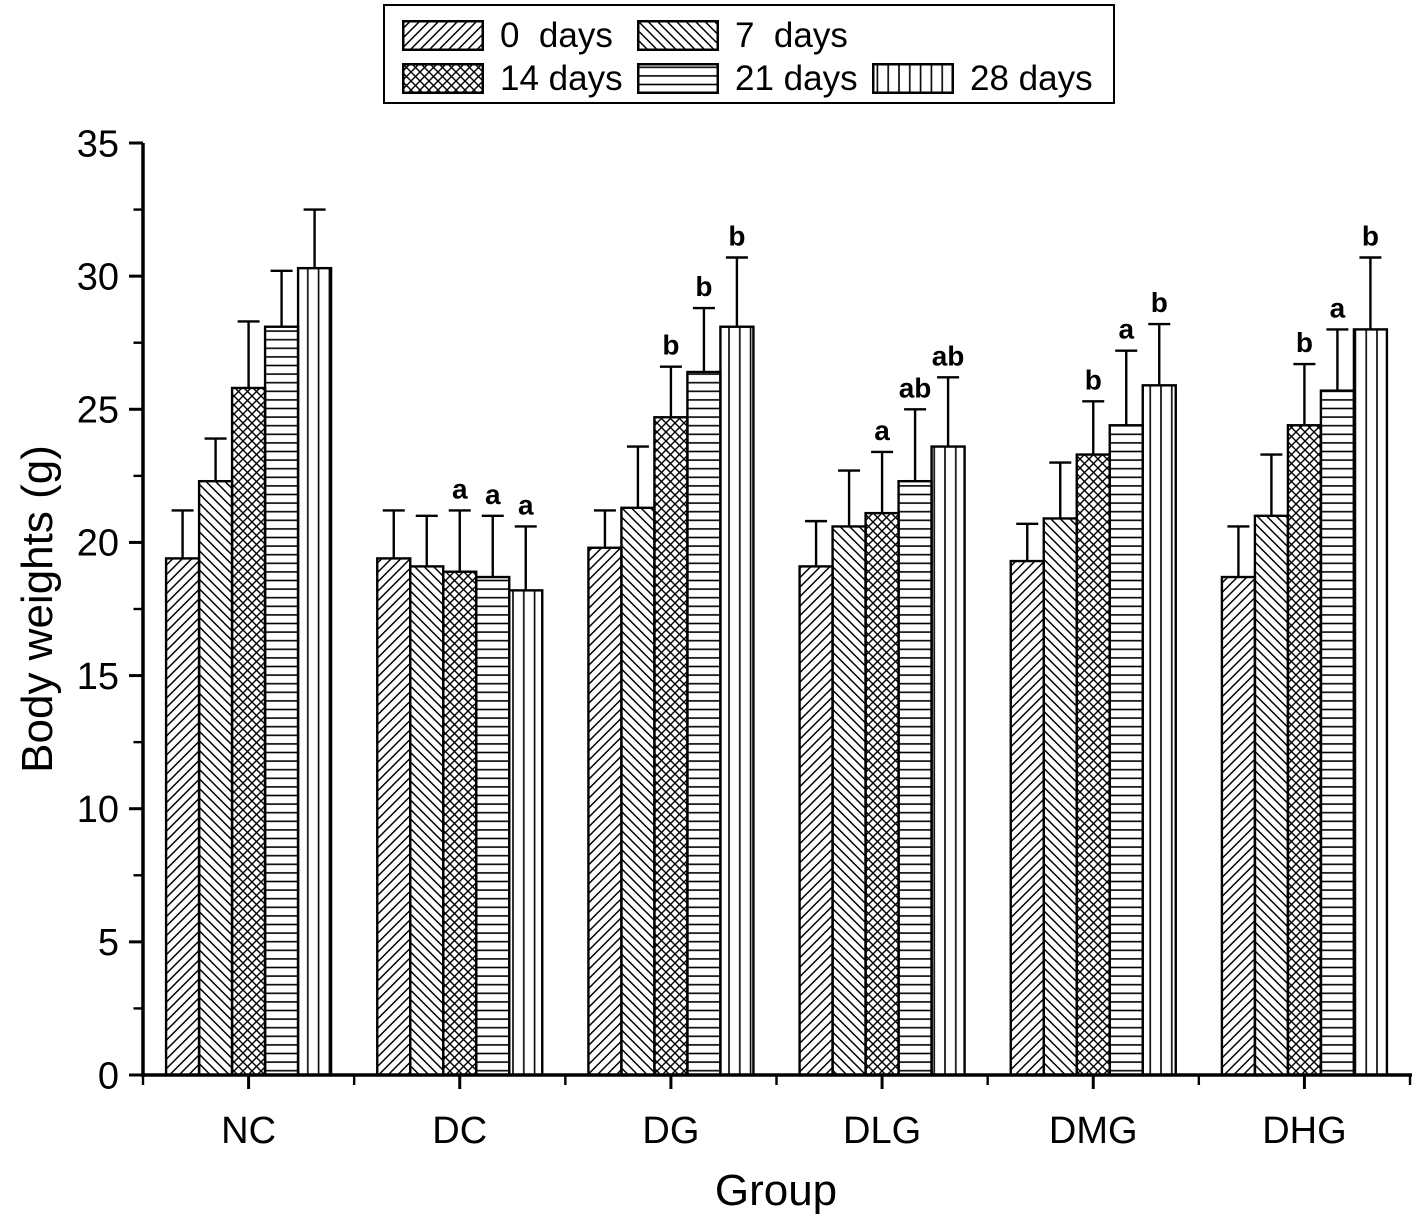 Image resolution: width=1417 pixels, height=1222 pixels. I want to click on bar-28-days-DC, so click(526, 833).